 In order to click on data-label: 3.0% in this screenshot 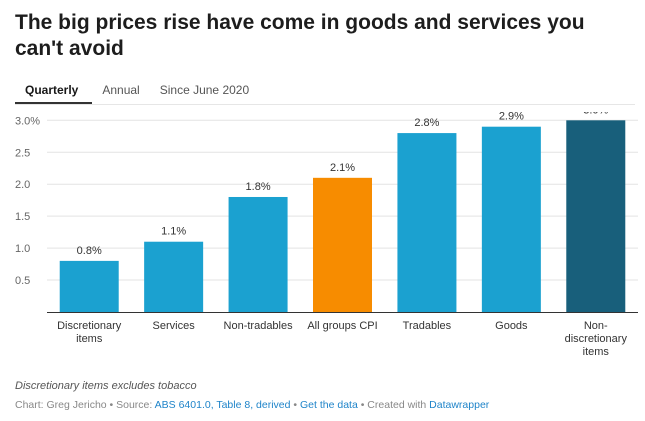, I will do `click(595, 114)`.